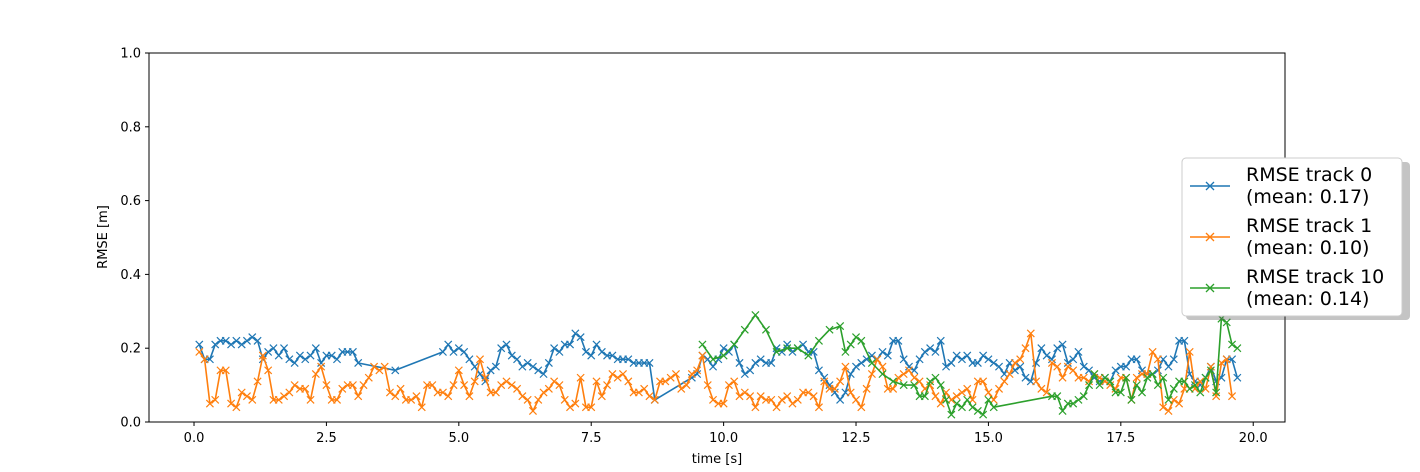 This screenshot has width=1420, height=472. Describe the element at coordinates (130, 201) in the screenshot. I see `y-tick-label: 0.6` at that location.